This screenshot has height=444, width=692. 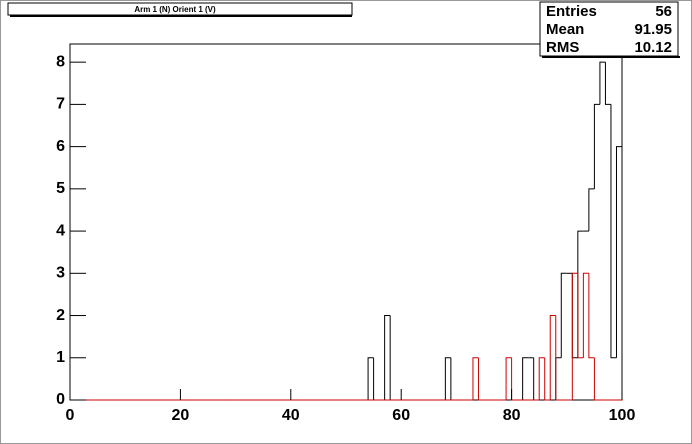 I want to click on stats-box, so click(x=609, y=29).